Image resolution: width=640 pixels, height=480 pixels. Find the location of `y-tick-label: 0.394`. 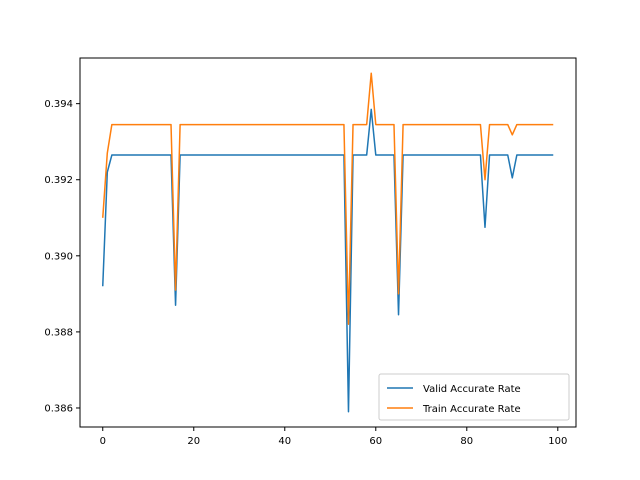

y-tick-label: 0.394 is located at coordinates (58, 104).